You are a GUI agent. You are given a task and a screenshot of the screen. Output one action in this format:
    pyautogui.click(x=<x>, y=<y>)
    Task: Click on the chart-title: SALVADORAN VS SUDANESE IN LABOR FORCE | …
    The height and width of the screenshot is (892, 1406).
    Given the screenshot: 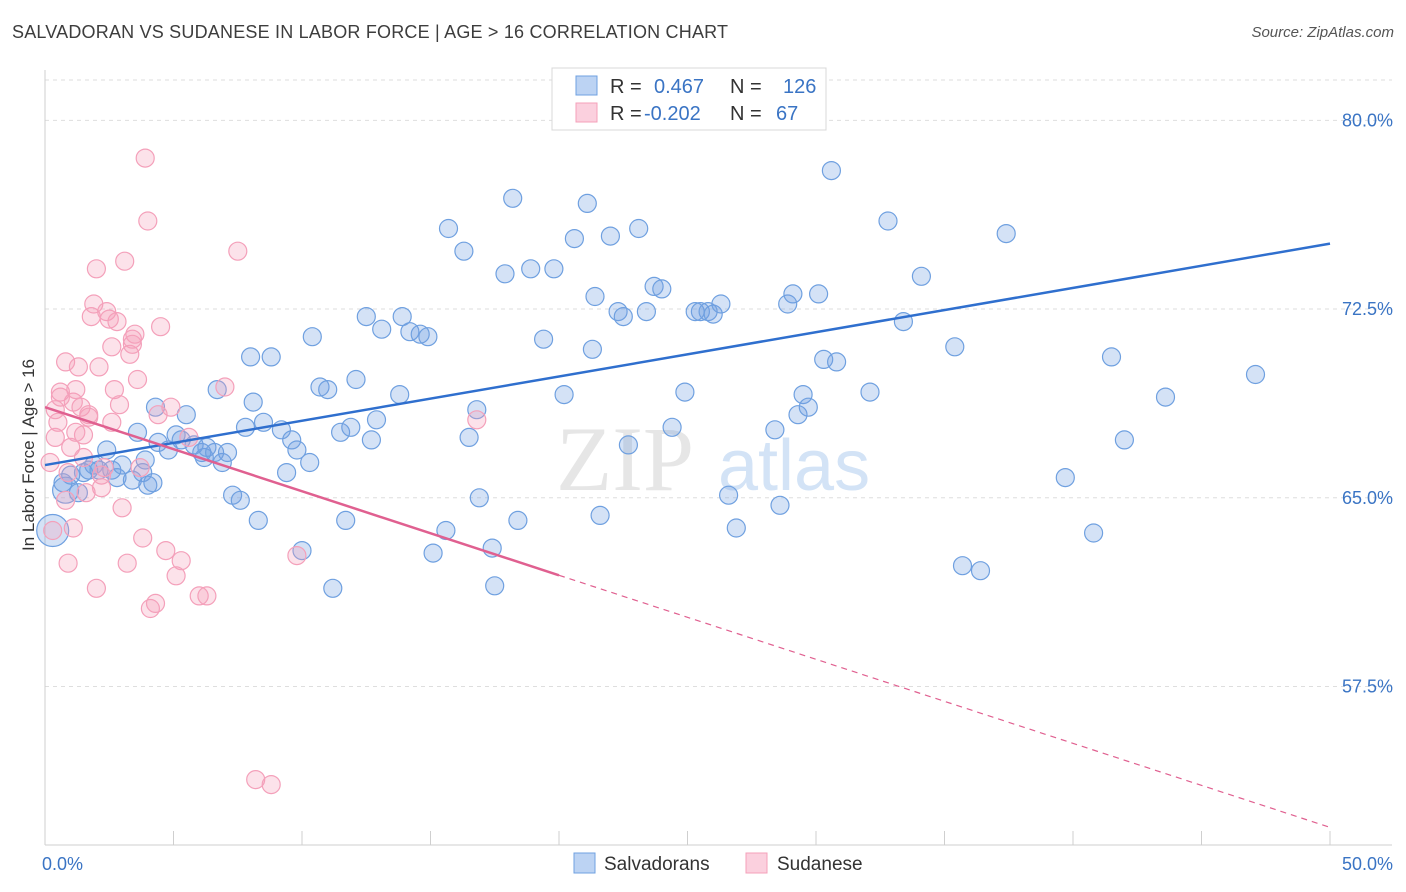 What is the action you would take?
    pyautogui.click(x=370, y=32)
    